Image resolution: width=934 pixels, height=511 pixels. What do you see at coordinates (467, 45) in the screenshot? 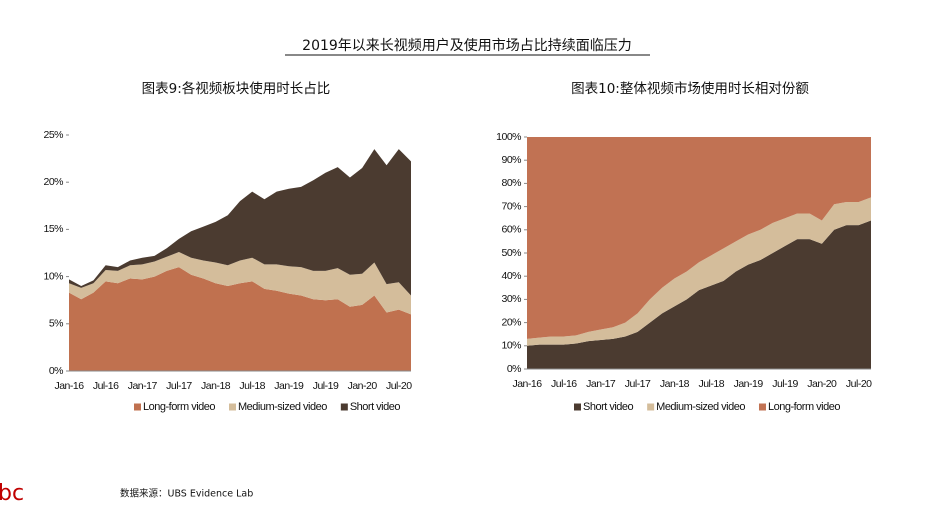
I see `slide-title: 2019年以来长视频用户及使用市场占比持续面临压力` at bounding box center [467, 45].